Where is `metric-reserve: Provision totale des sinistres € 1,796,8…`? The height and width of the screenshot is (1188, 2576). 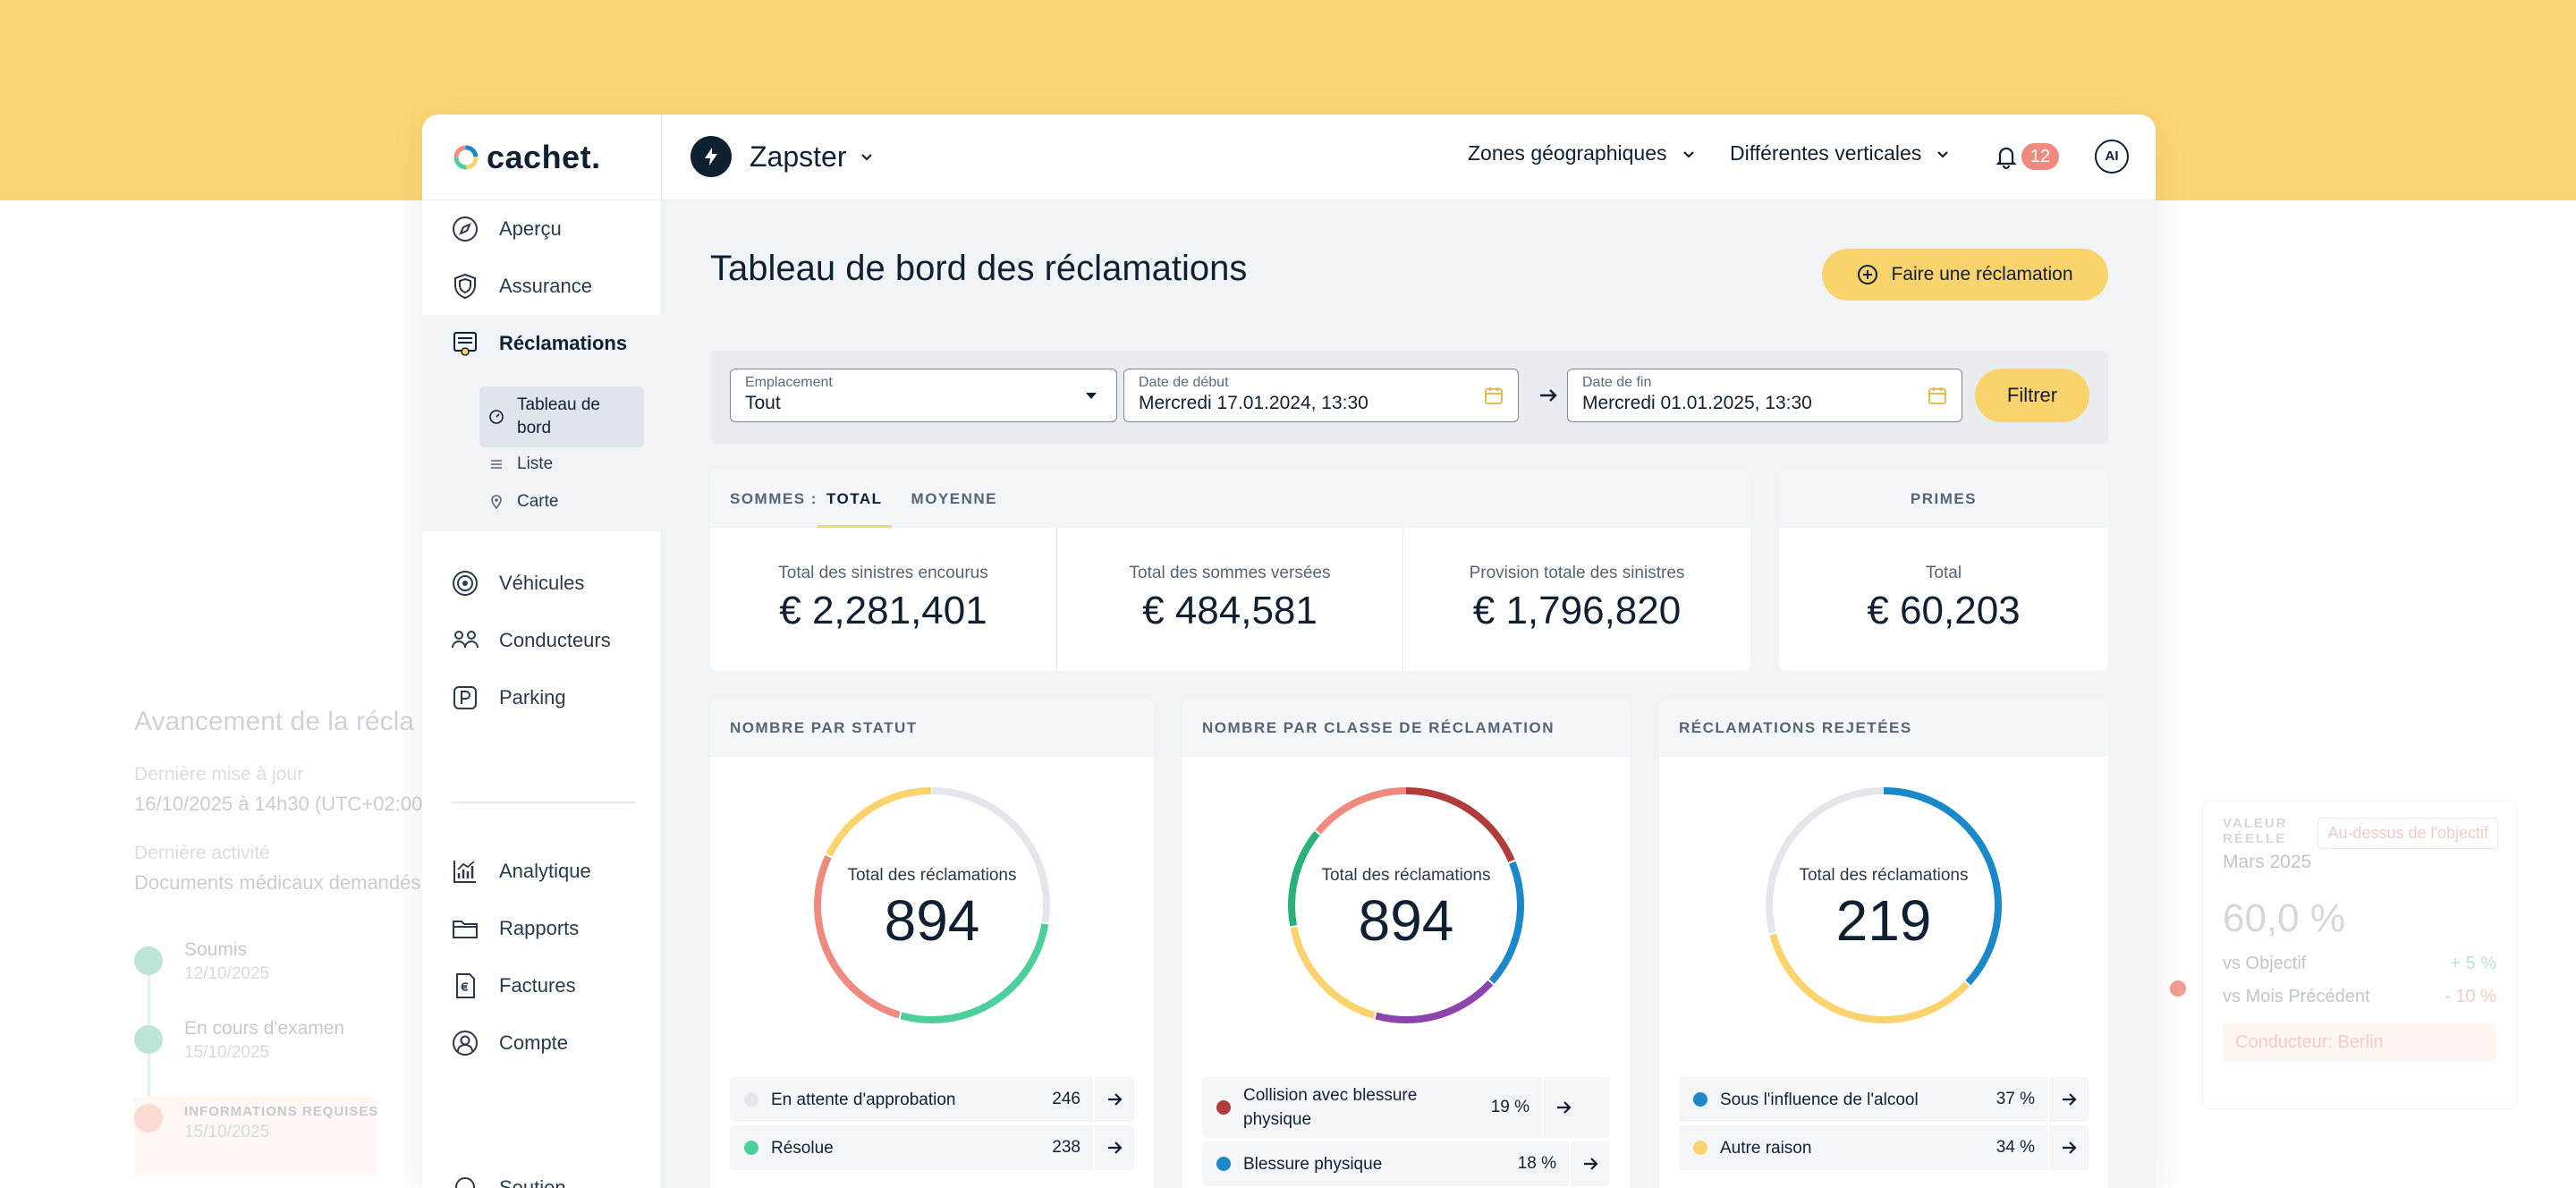 metric-reserve: Provision totale des sinistres € 1,796,8… is located at coordinates (1576, 599).